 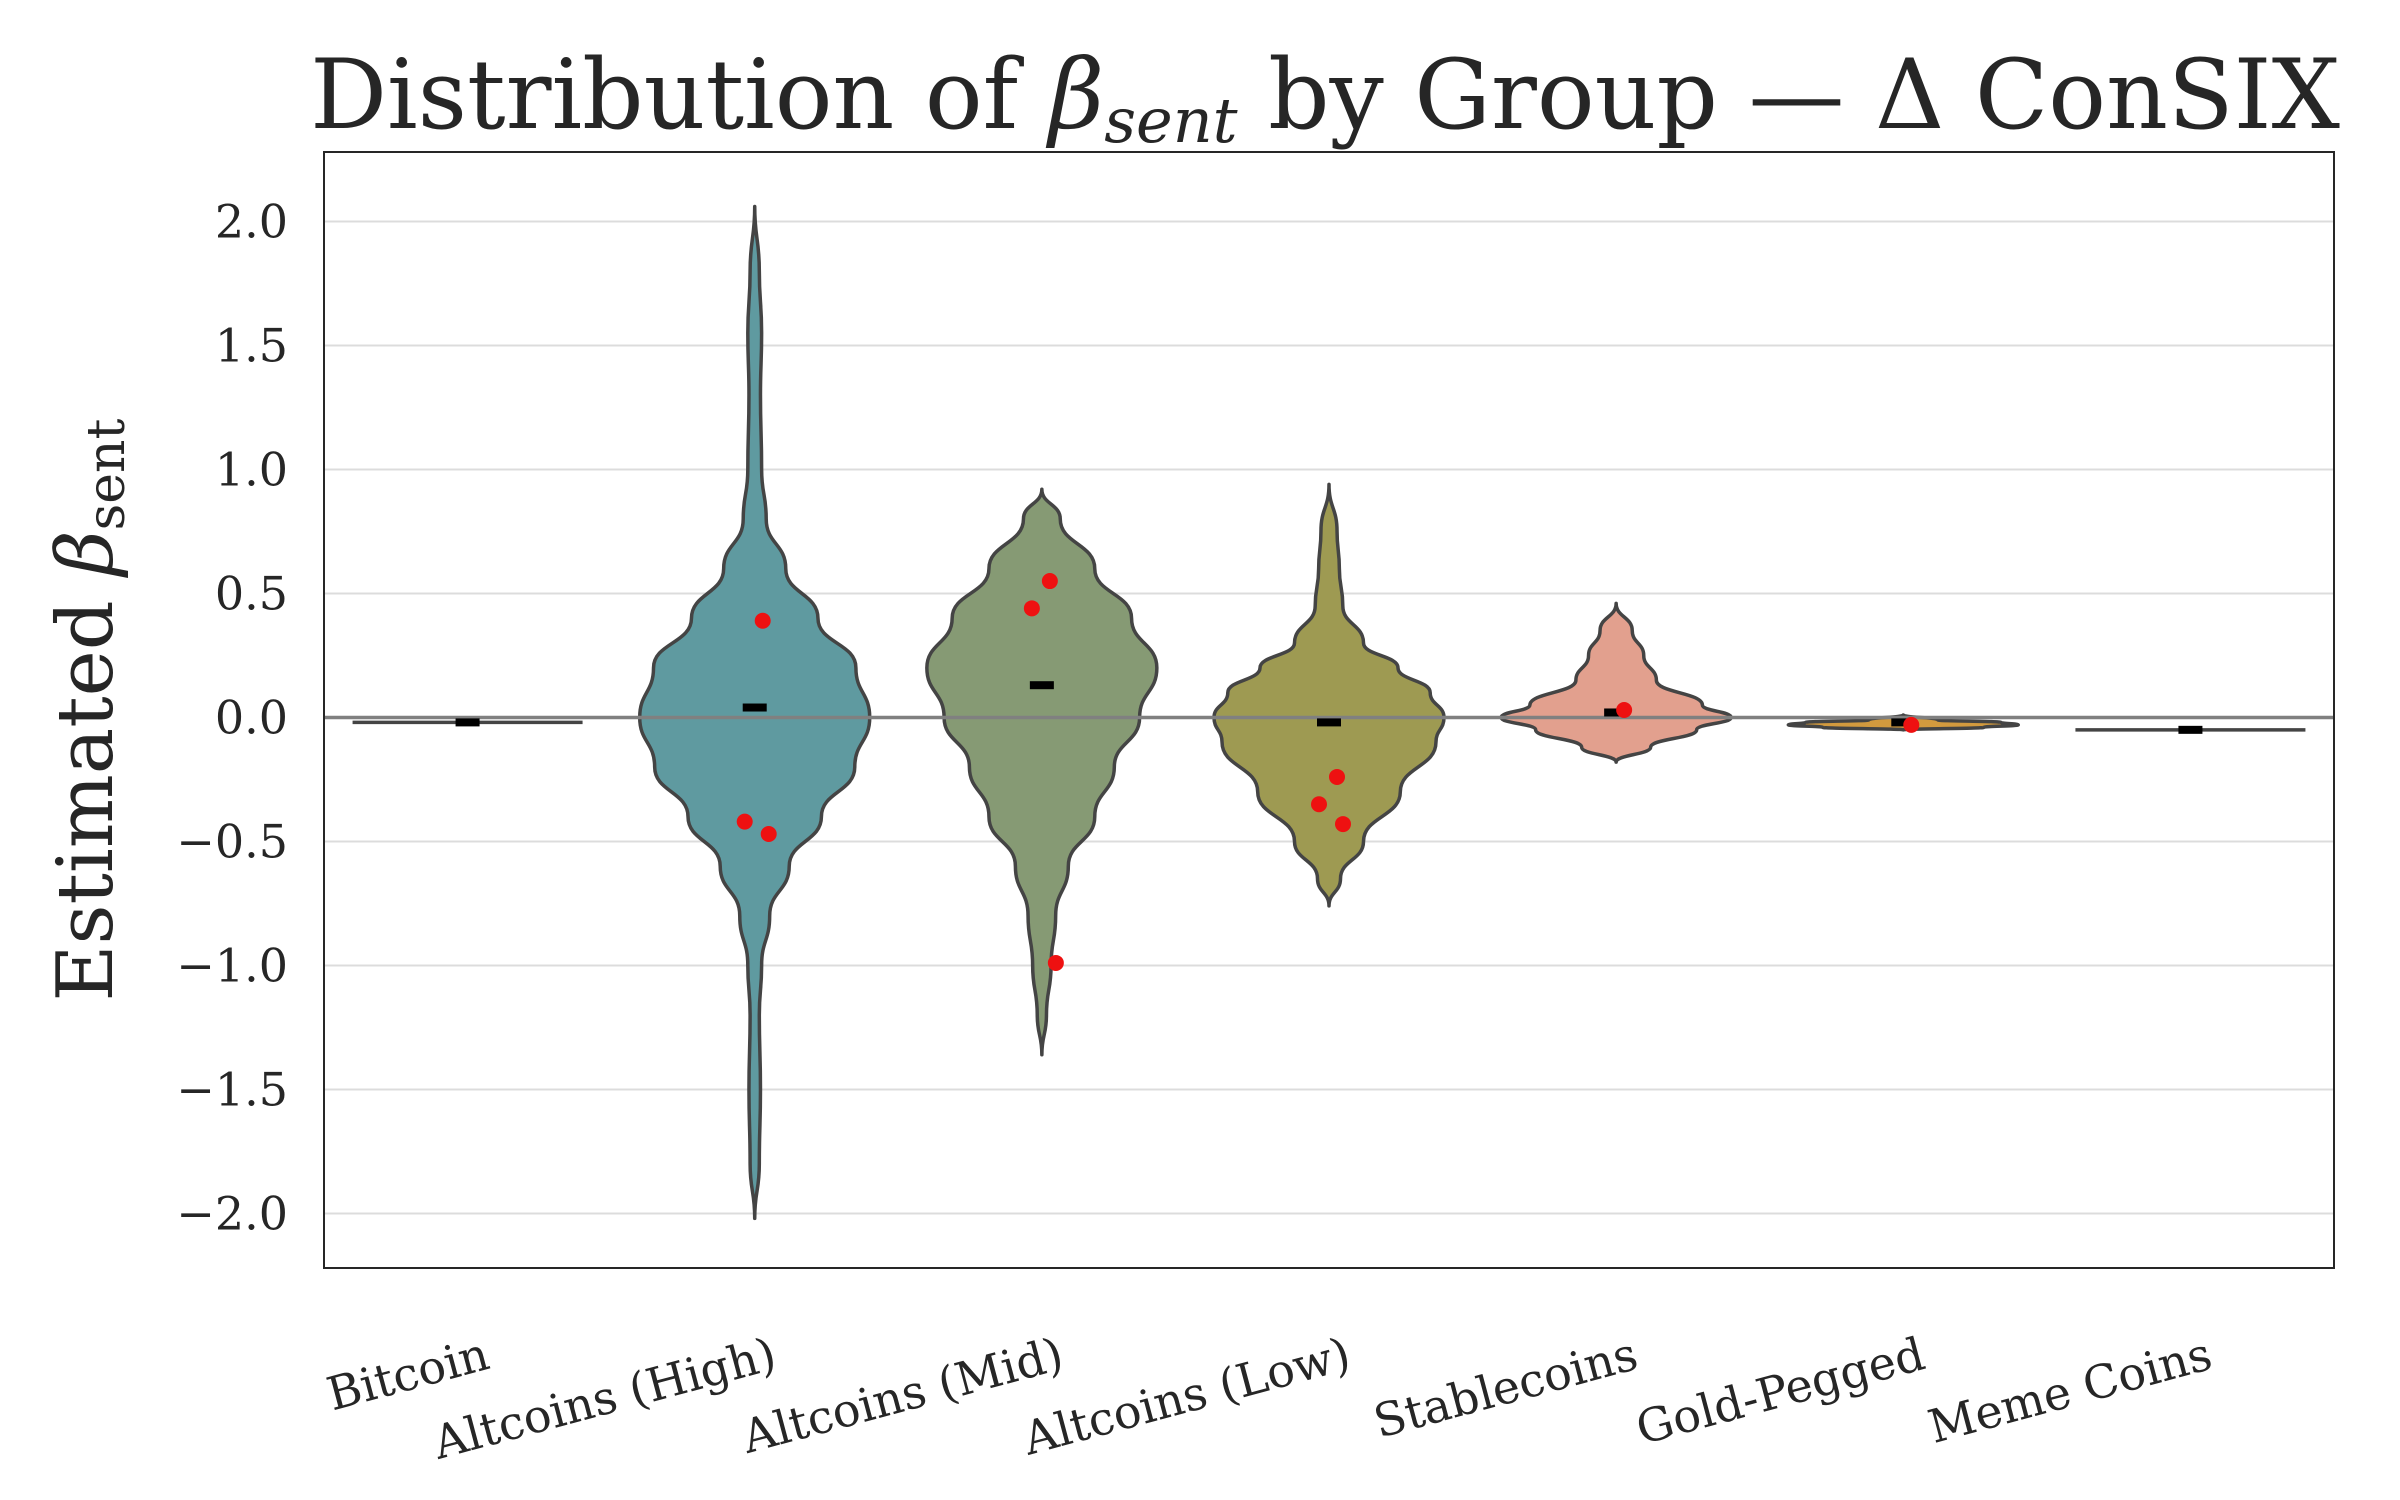 I want to click on y-tick-label: −2.0, so click(x=232, y=1213).